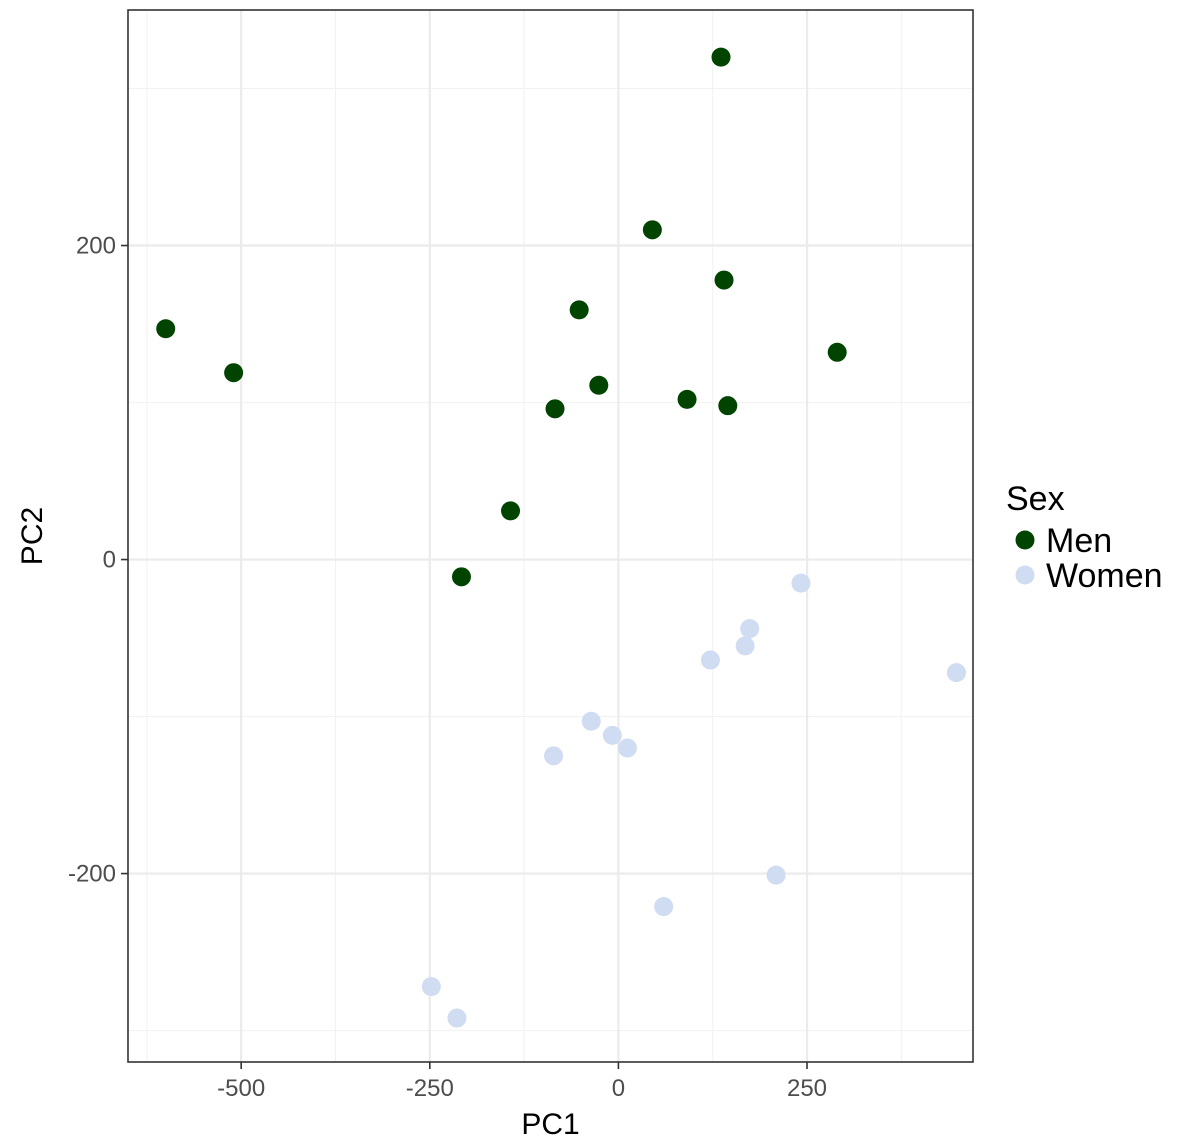  I want to click on x-axis-ticks: -500 -250 0 250, so click(522, 1082).